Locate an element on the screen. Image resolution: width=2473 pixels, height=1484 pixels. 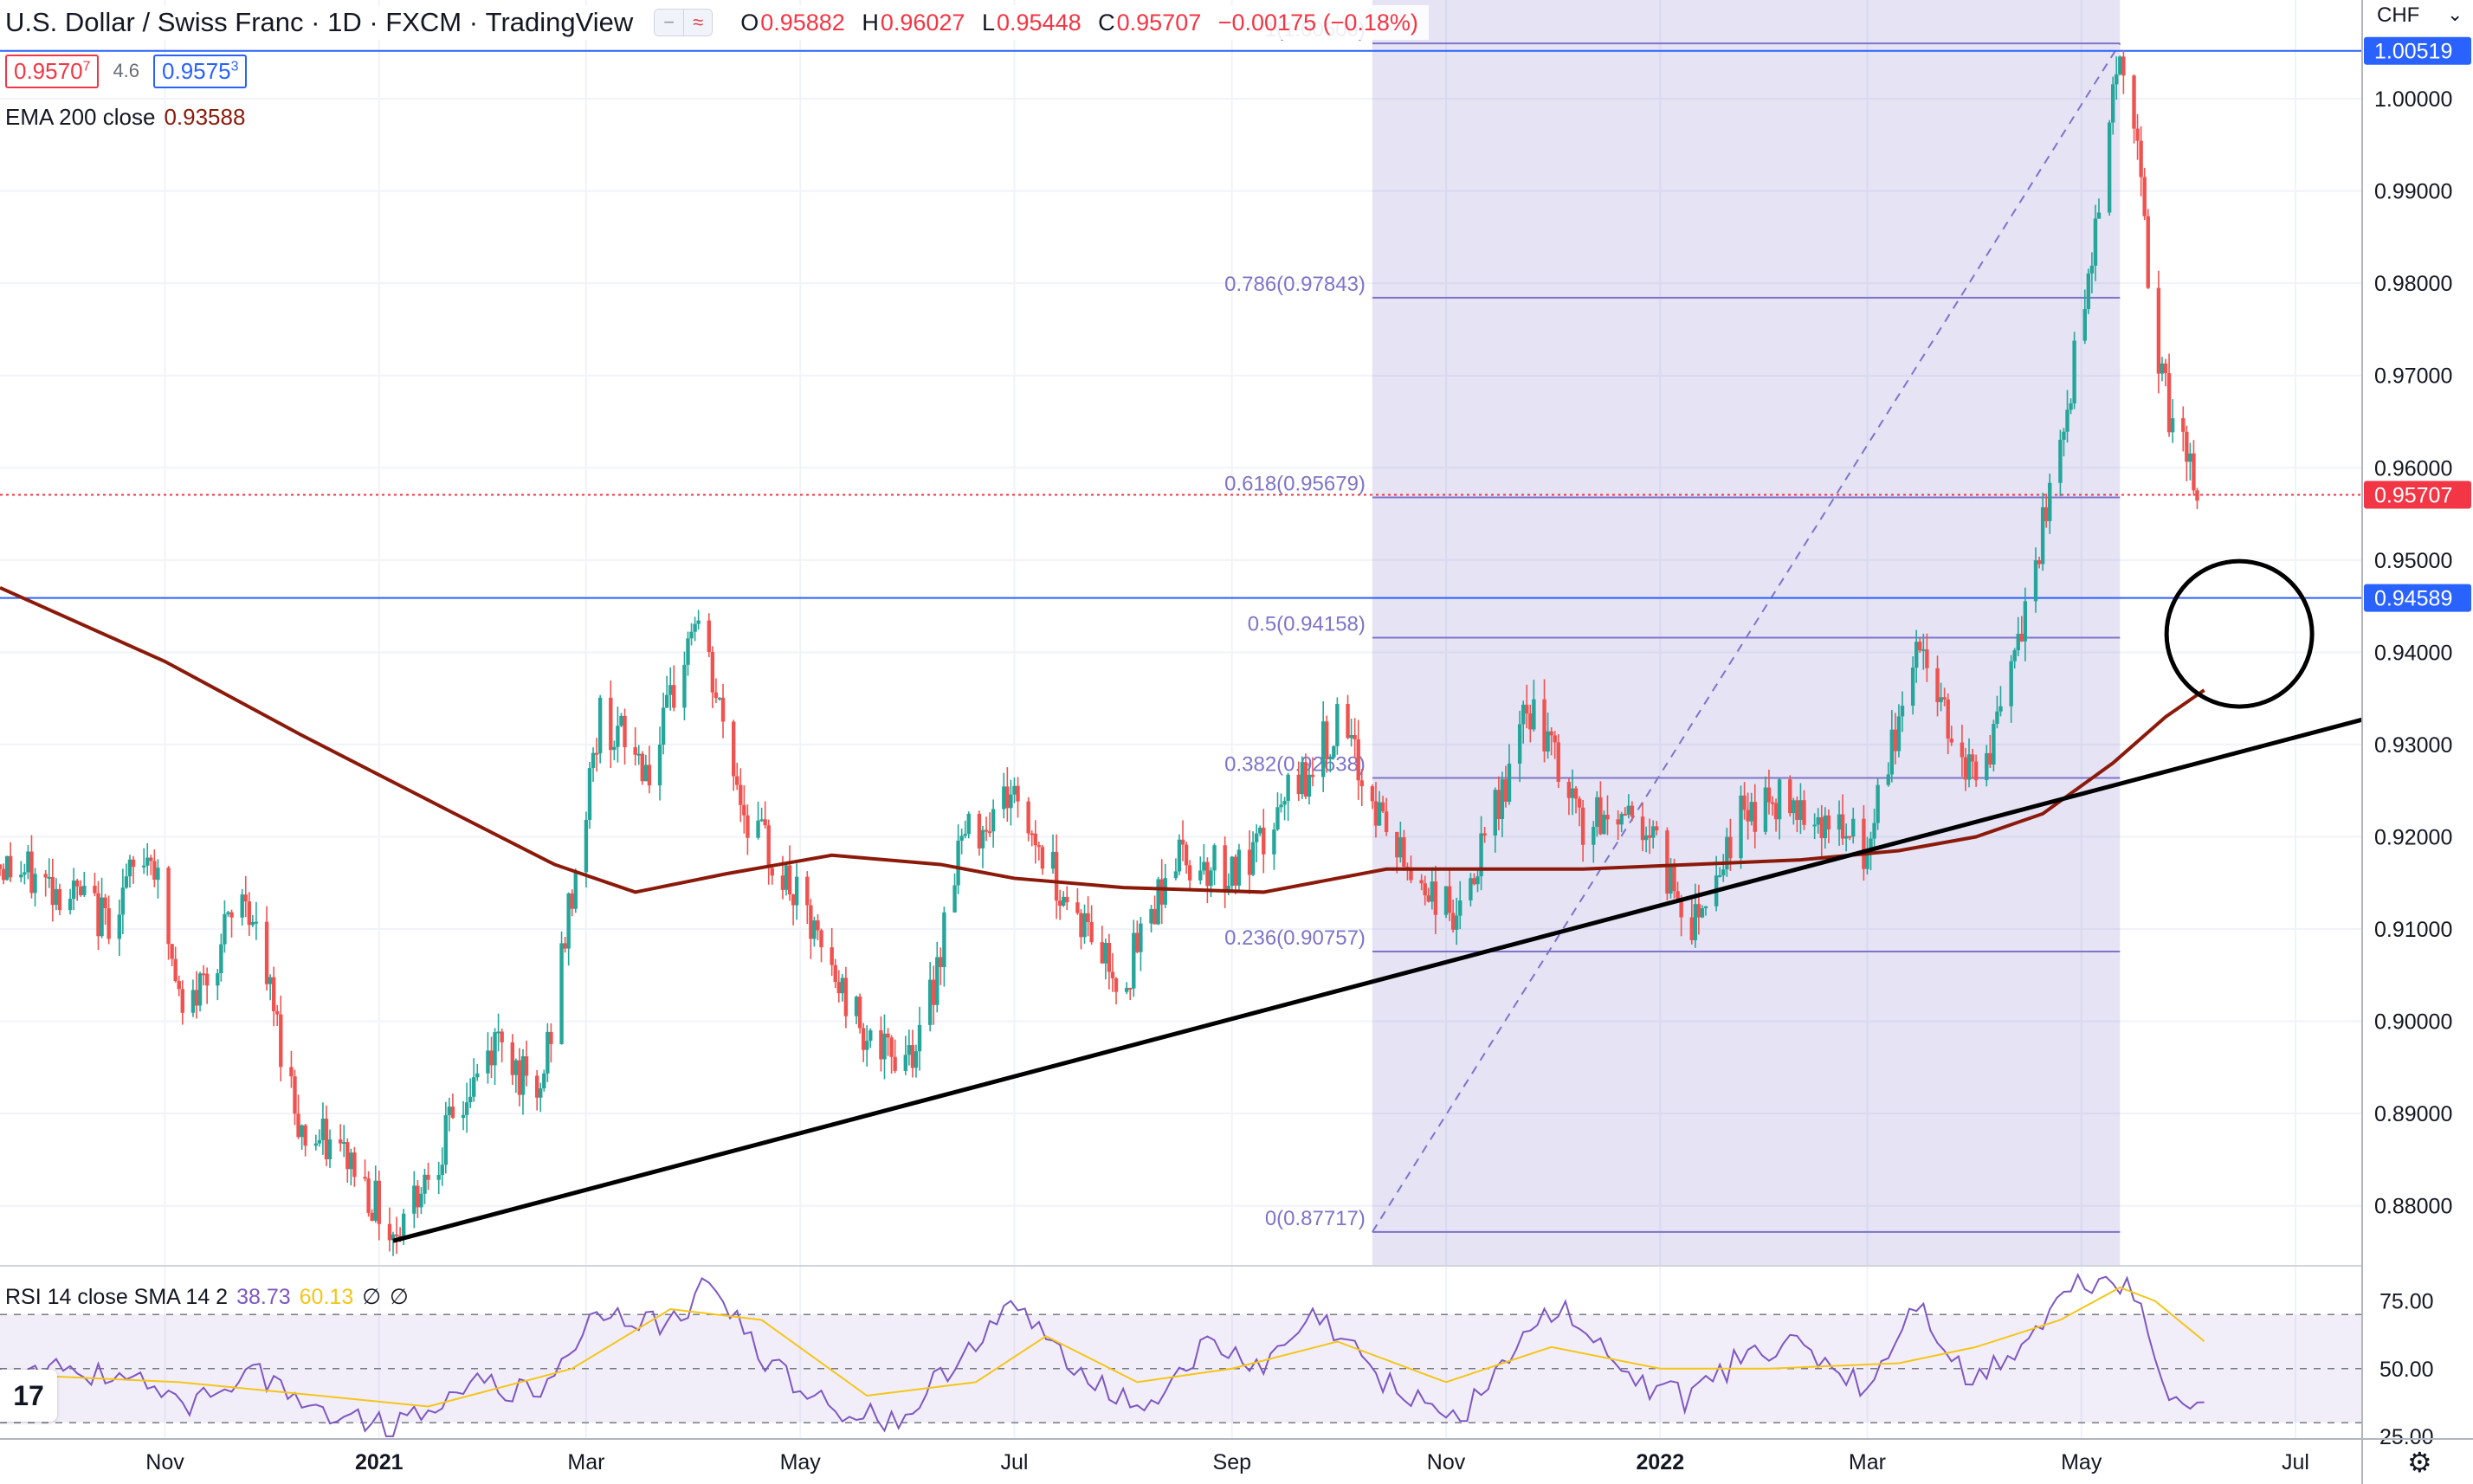
eye-icon: − is located at coordinates (669, 22).